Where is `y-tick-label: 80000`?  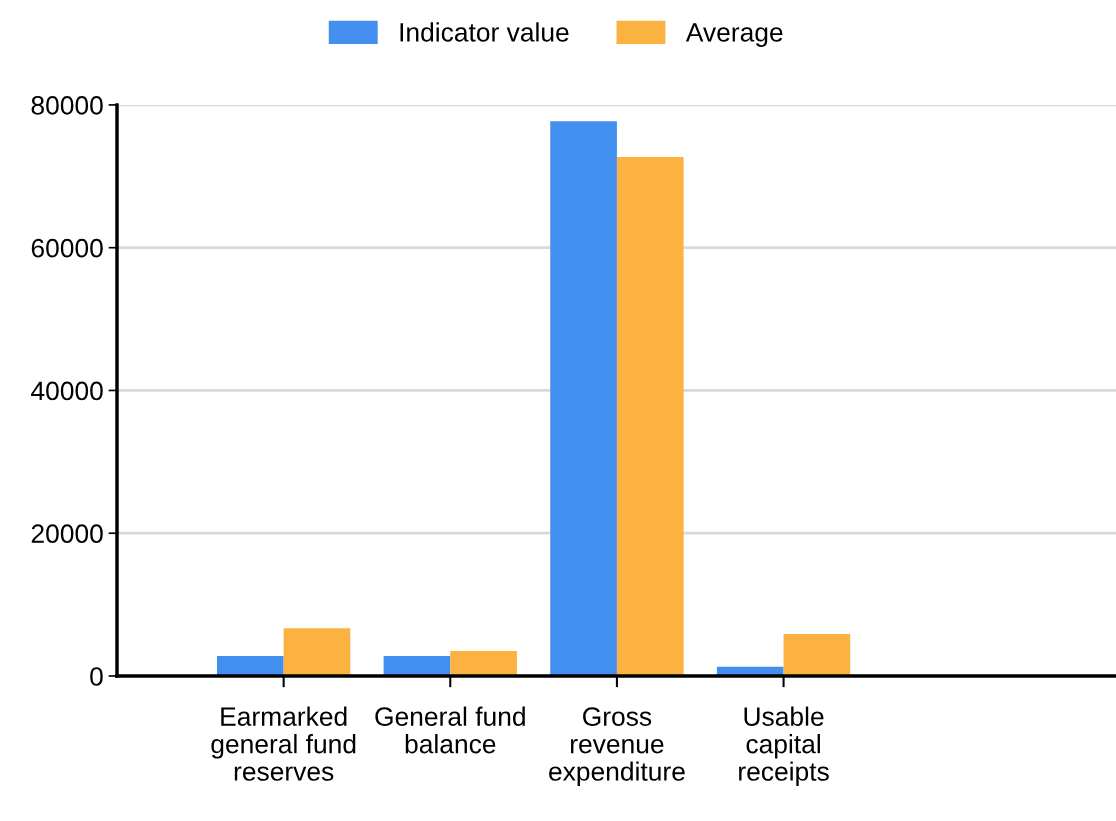 y-tick-label: 80000 is located at coordinates (67, 105).